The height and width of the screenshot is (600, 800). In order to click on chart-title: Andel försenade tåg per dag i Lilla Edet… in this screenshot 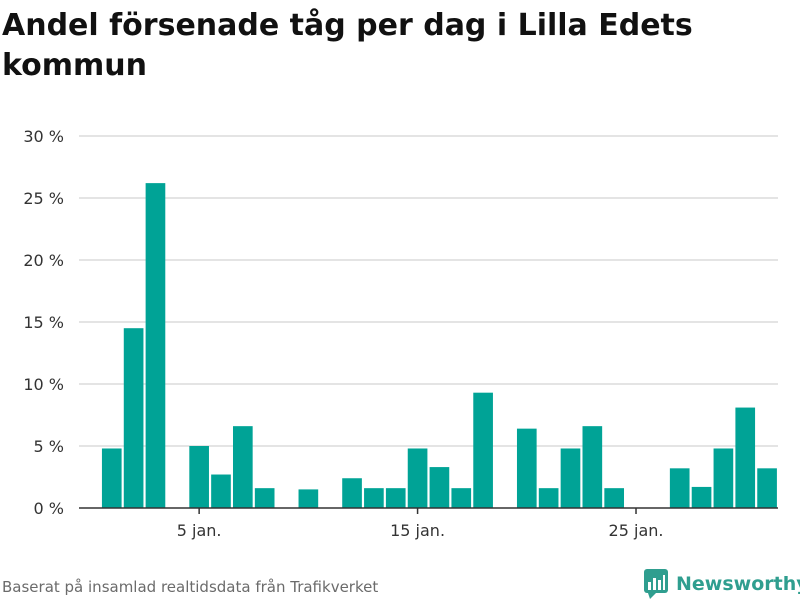, I will do `click(347, 45)`.